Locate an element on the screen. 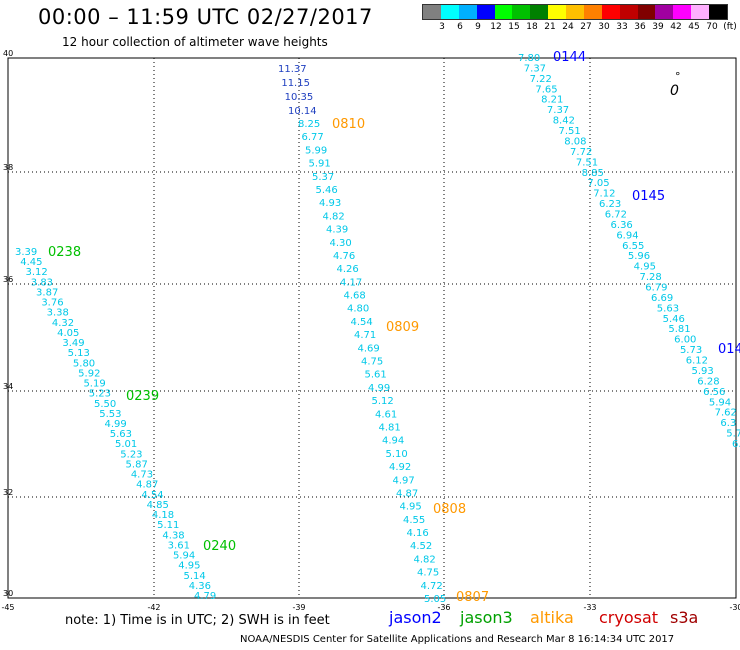 The height and width of the screenshot is (650, 740). swh-value: 5.53 is located at coordinates (110, 414).